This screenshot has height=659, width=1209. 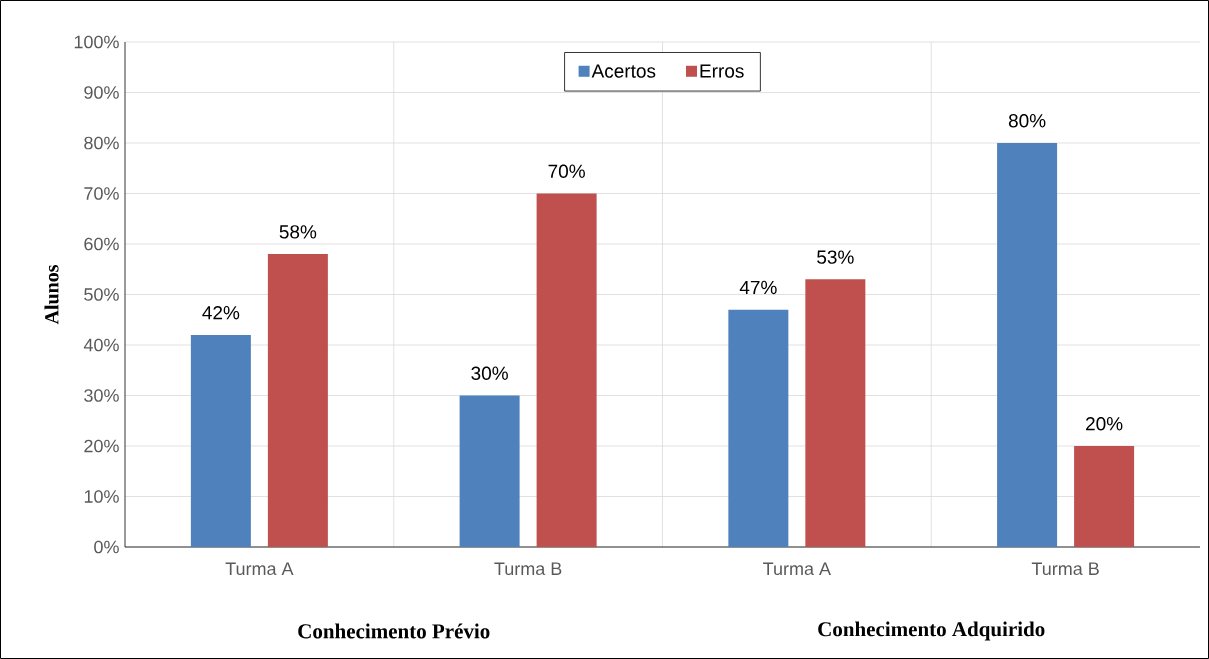 What do you see at coordinates (101, 143) in the screenshot?
I see `y-tick-label: 80%` at bounding box center [101, 143].